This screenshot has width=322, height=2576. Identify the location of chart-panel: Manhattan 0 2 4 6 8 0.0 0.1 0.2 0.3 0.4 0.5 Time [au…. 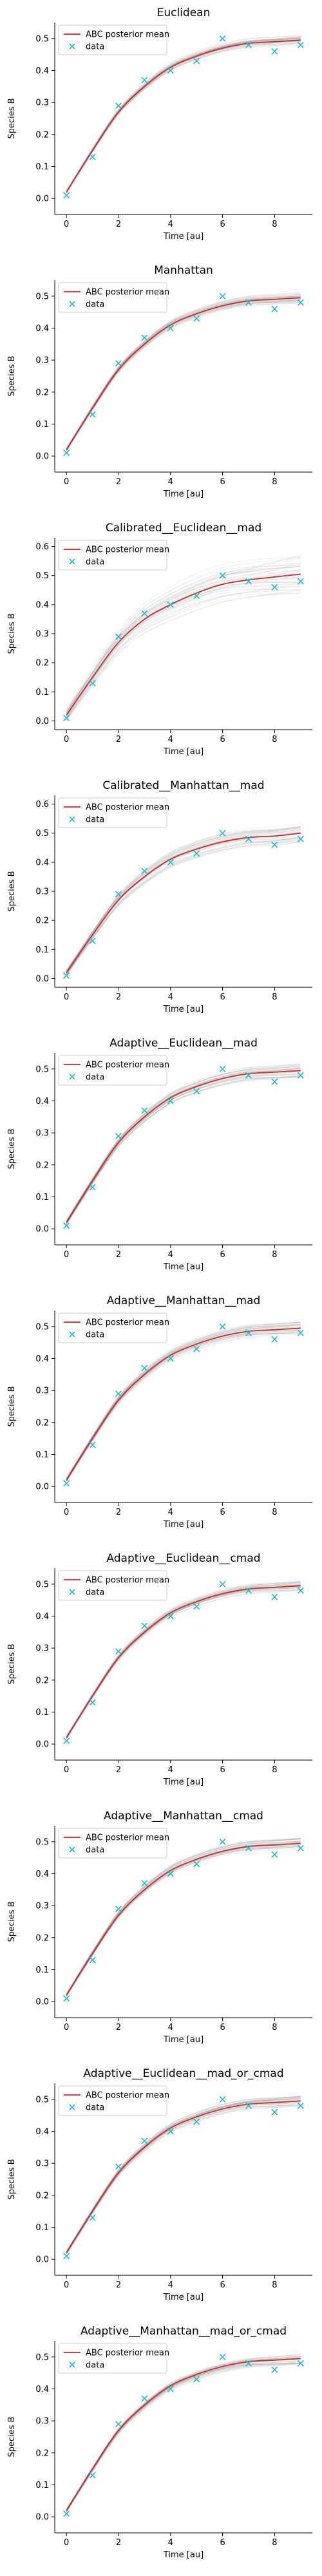
(159, 382).